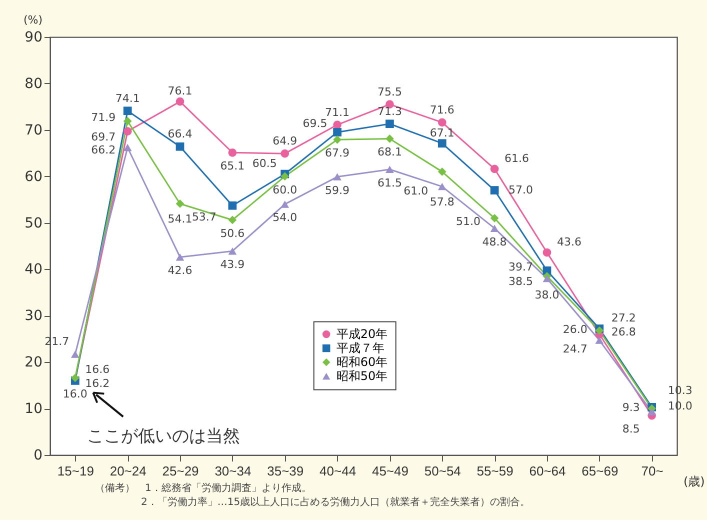  Describe the element at coordinates (103, 137) in the screenshot. I see `data-label: 69.7` at that location.